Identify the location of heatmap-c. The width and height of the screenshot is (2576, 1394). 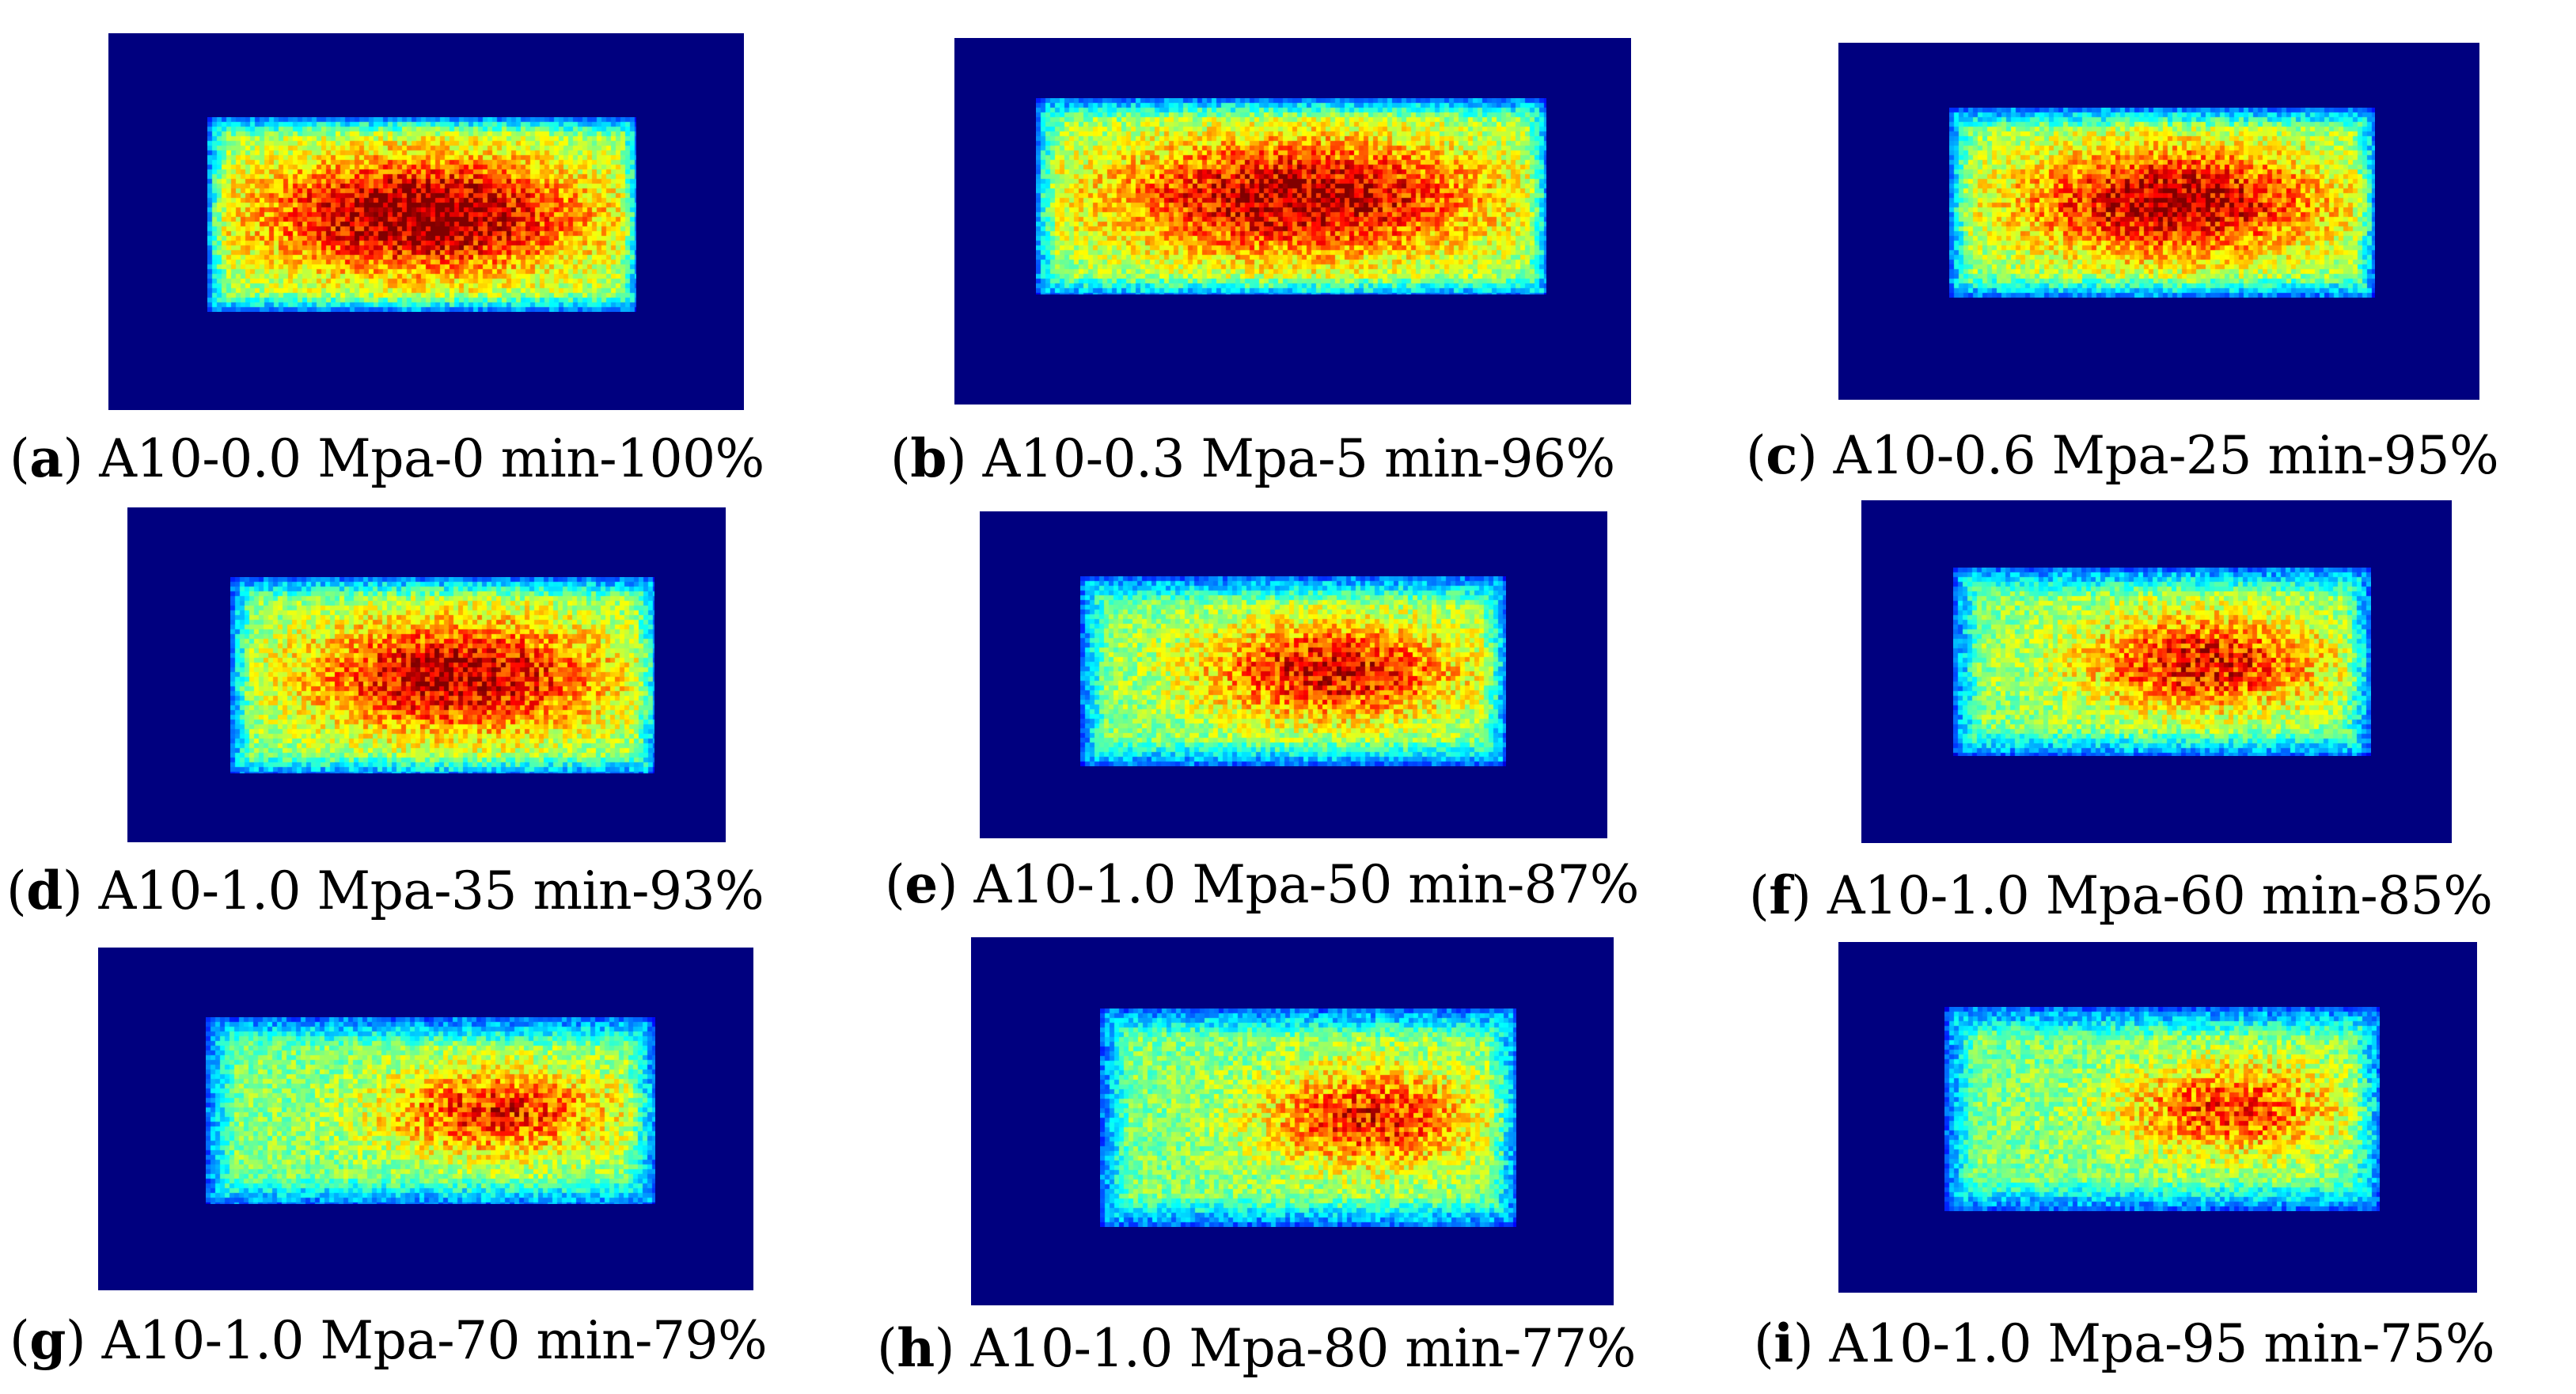
(2162, 203).